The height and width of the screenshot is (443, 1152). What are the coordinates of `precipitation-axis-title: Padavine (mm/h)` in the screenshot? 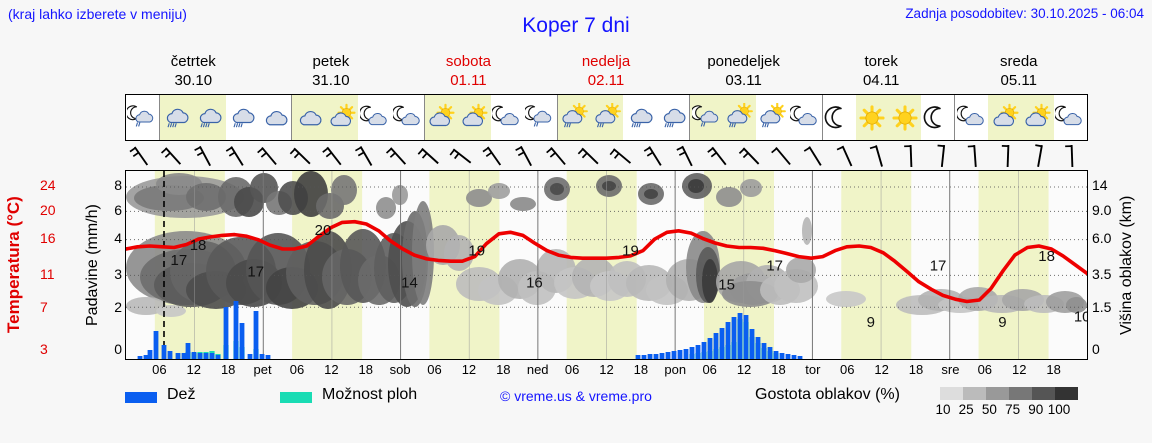 It's located at (92, 265).